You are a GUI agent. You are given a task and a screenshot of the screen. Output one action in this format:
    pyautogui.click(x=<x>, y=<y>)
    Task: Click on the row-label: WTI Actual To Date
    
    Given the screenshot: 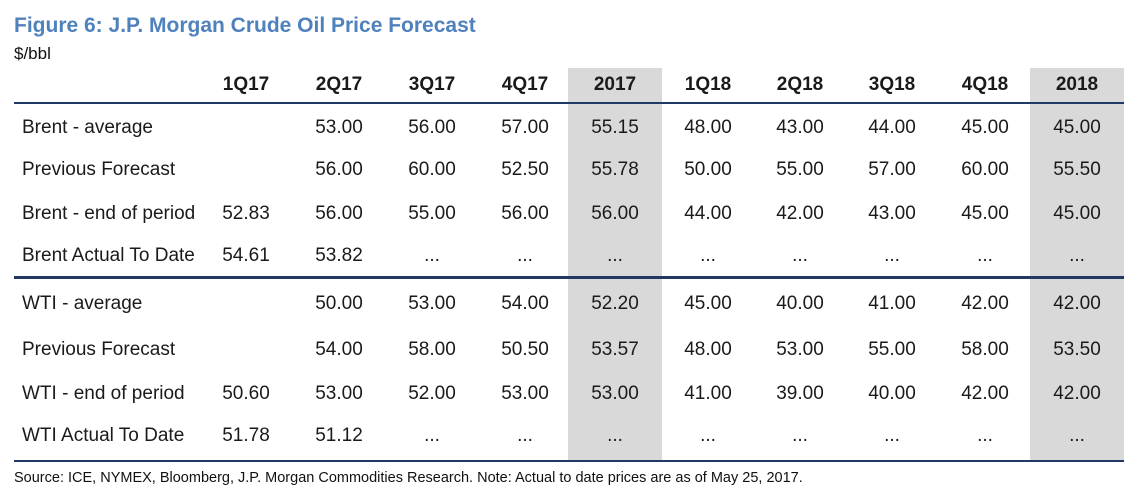 What is the action you would take?
    pyautogui.click(x=103, y=435)
    